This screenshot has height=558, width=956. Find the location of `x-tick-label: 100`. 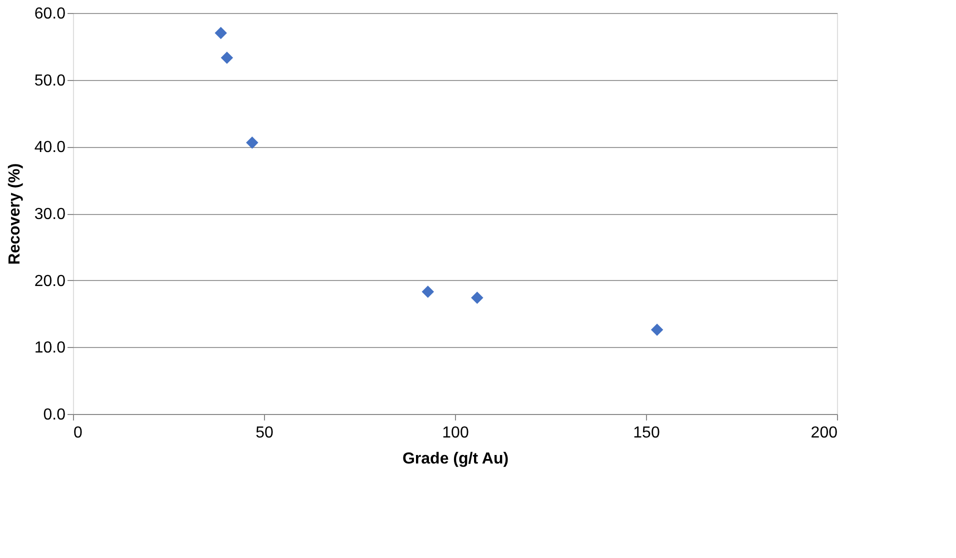

x-tick-label: 100 is located at coordinates (455, 433).